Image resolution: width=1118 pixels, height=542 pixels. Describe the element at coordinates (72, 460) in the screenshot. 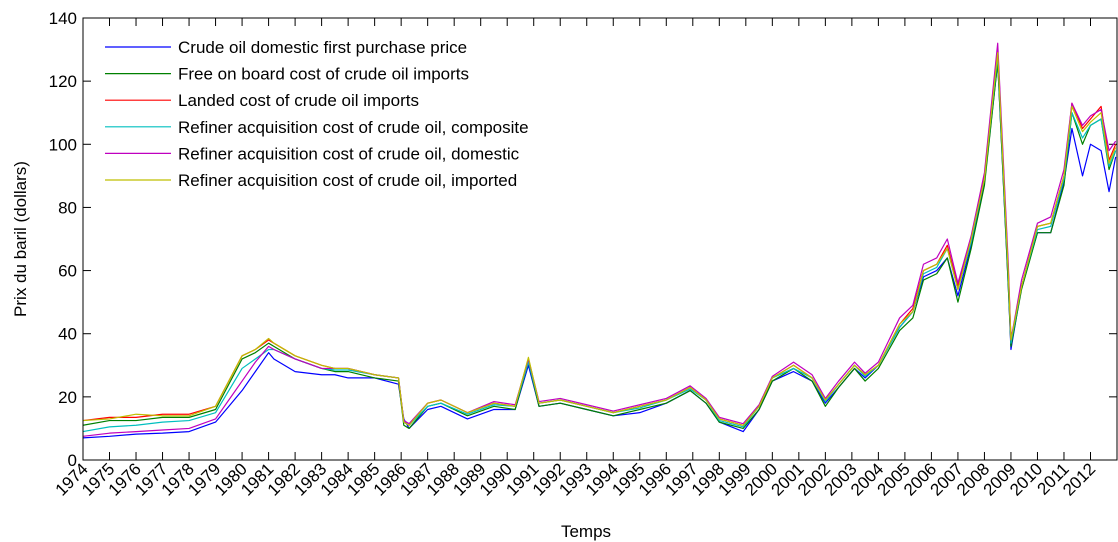

I see `y-tick-label: 0` at that location.